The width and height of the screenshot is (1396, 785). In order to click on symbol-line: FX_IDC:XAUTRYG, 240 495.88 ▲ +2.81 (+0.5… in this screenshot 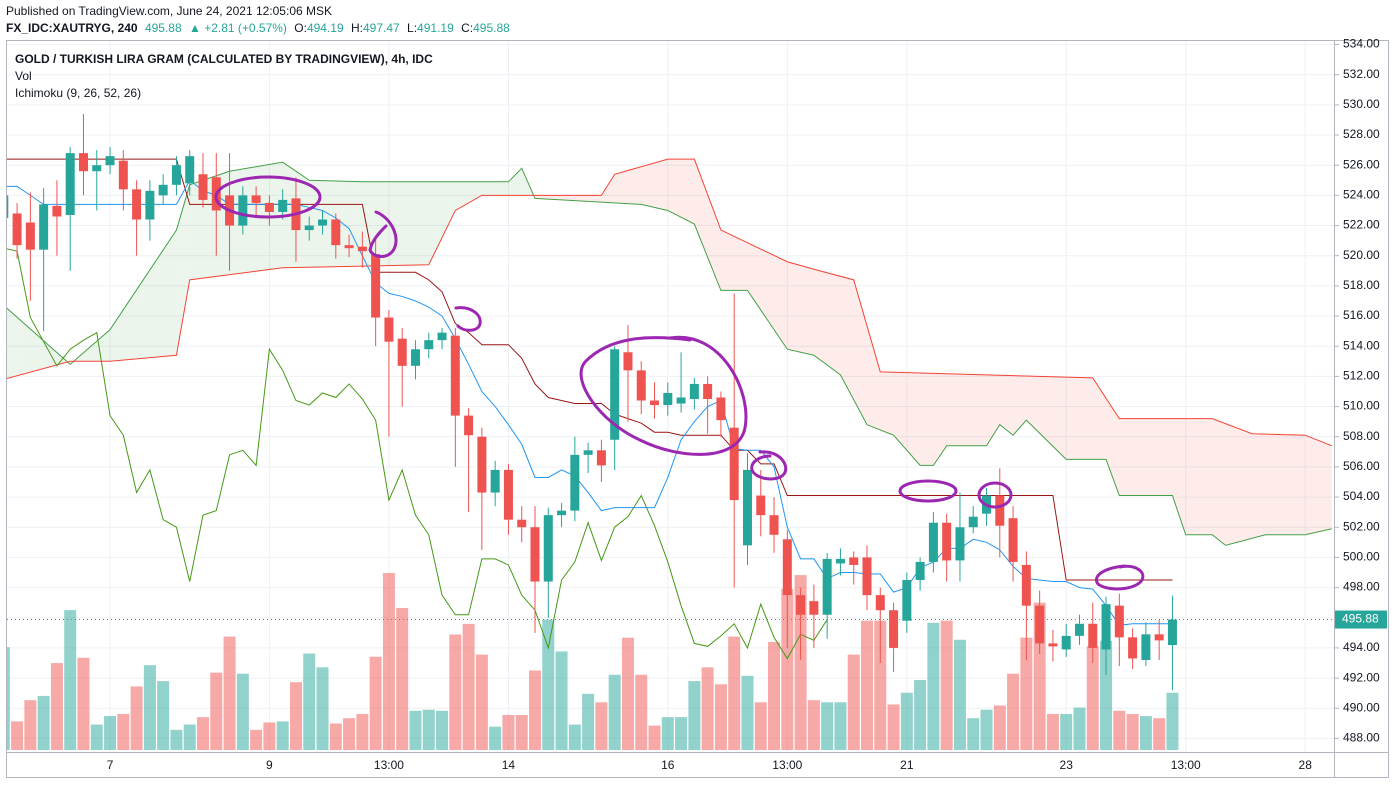, I will do `click(258, 28)`.